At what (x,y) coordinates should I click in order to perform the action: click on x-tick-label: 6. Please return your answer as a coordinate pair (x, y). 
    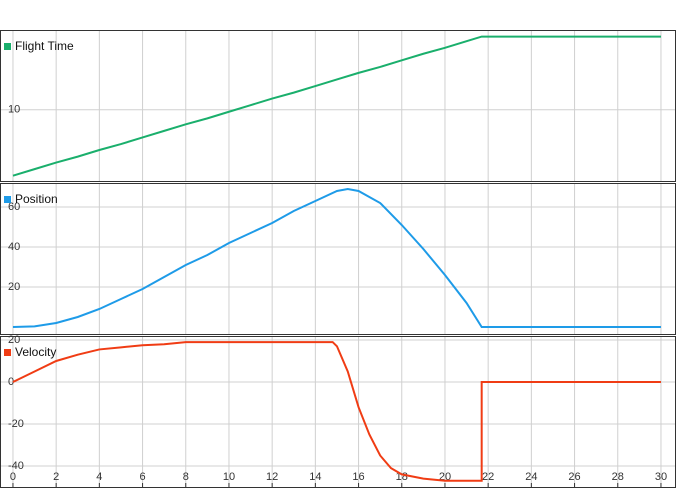
    Looking at the image, I should click on (142, 477).